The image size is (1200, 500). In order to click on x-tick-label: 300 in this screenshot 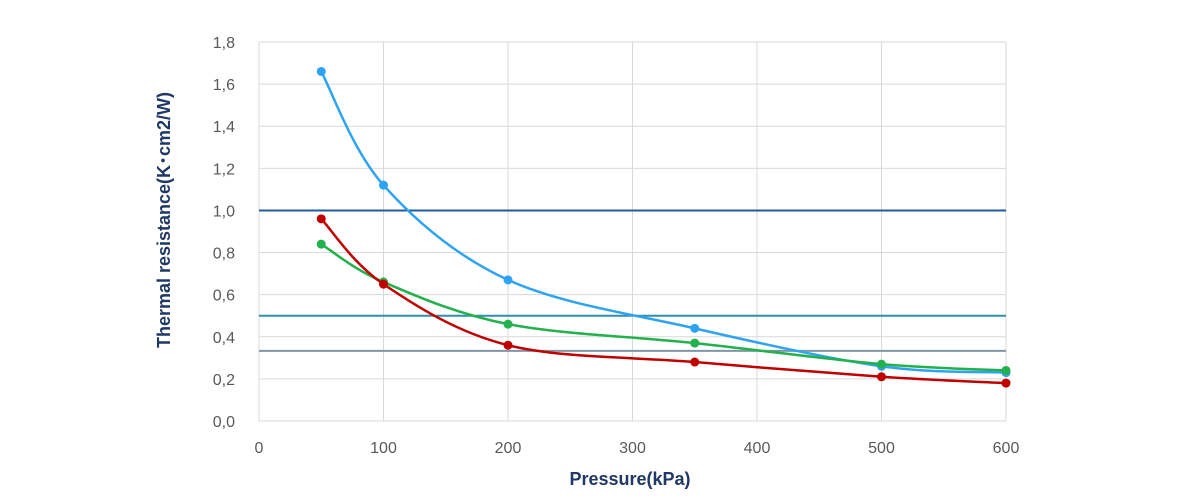, I will do `click(632, 448)`.